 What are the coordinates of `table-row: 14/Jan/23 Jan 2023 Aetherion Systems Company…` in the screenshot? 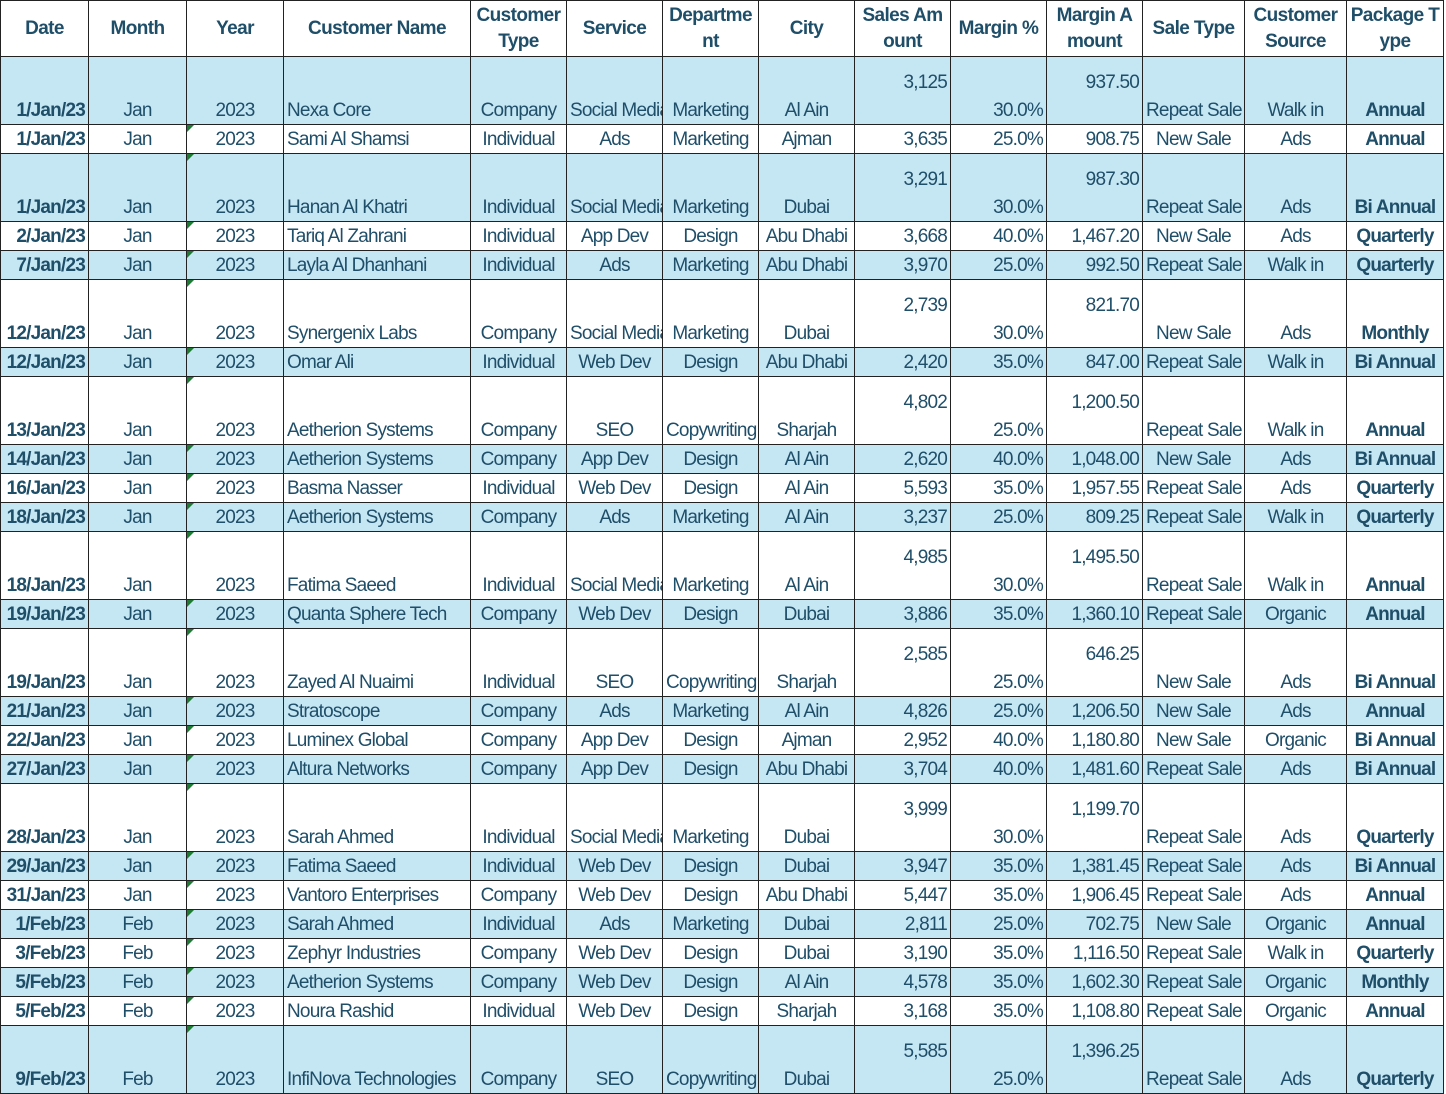 It's located at (722, 459).